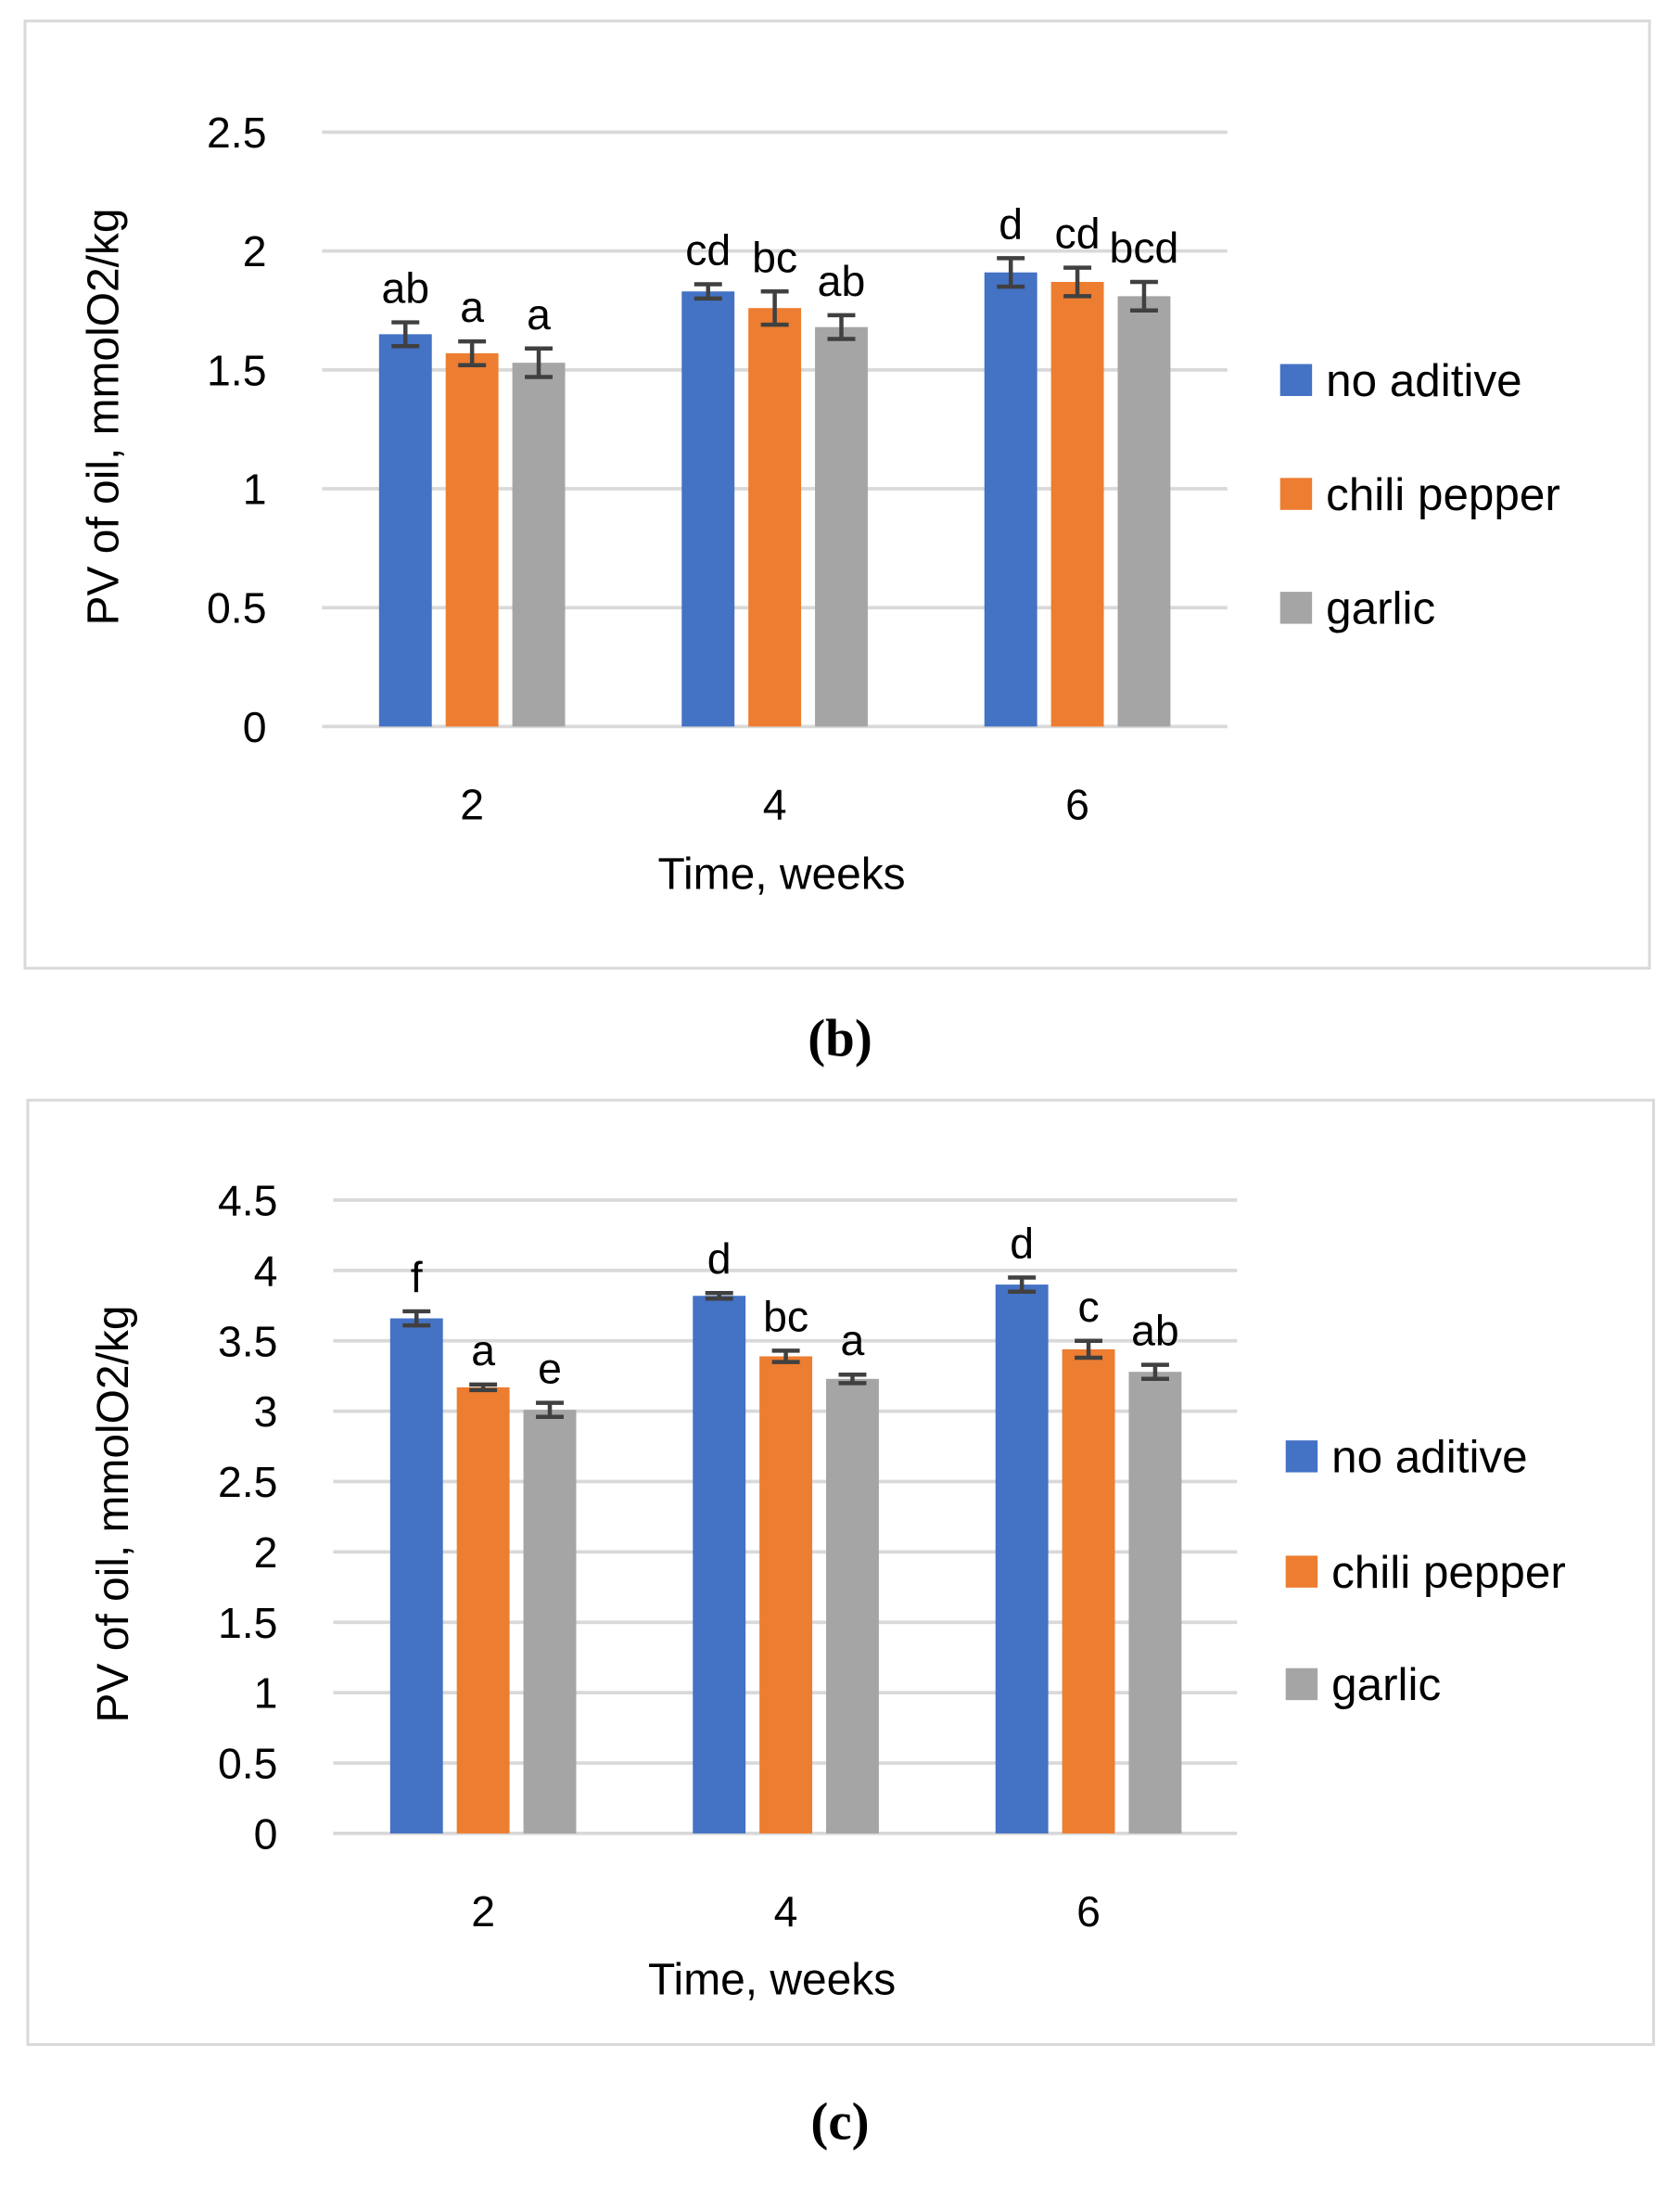 This screenshot has height=2185, width=1680. I want to click on y-tick-label: 3.5, so click(248, 1341).